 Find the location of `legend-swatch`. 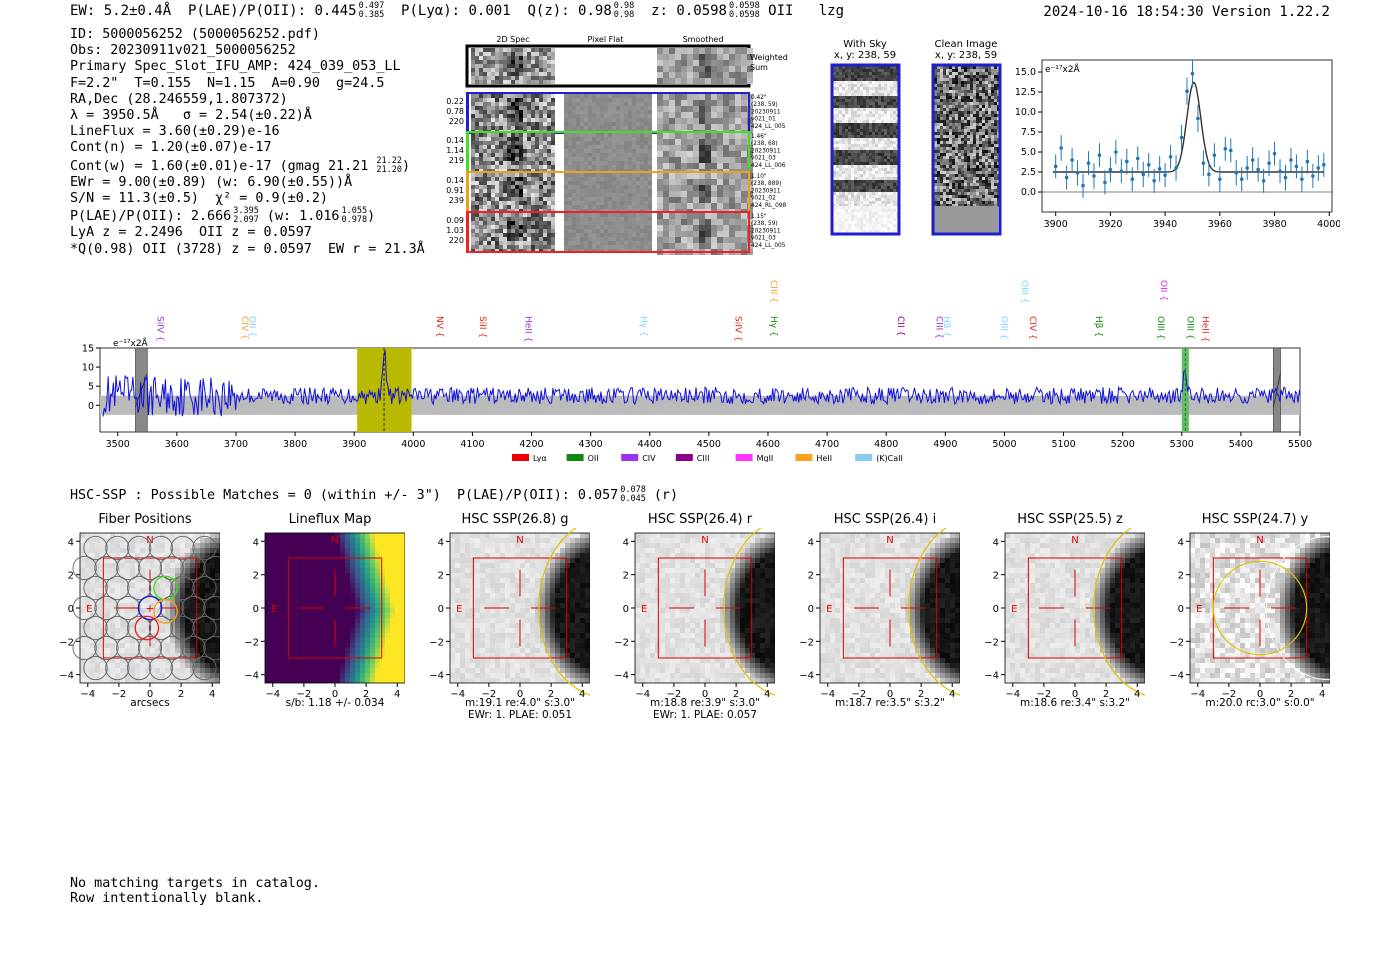

legend-swatch is located at coordinates (864, 457).